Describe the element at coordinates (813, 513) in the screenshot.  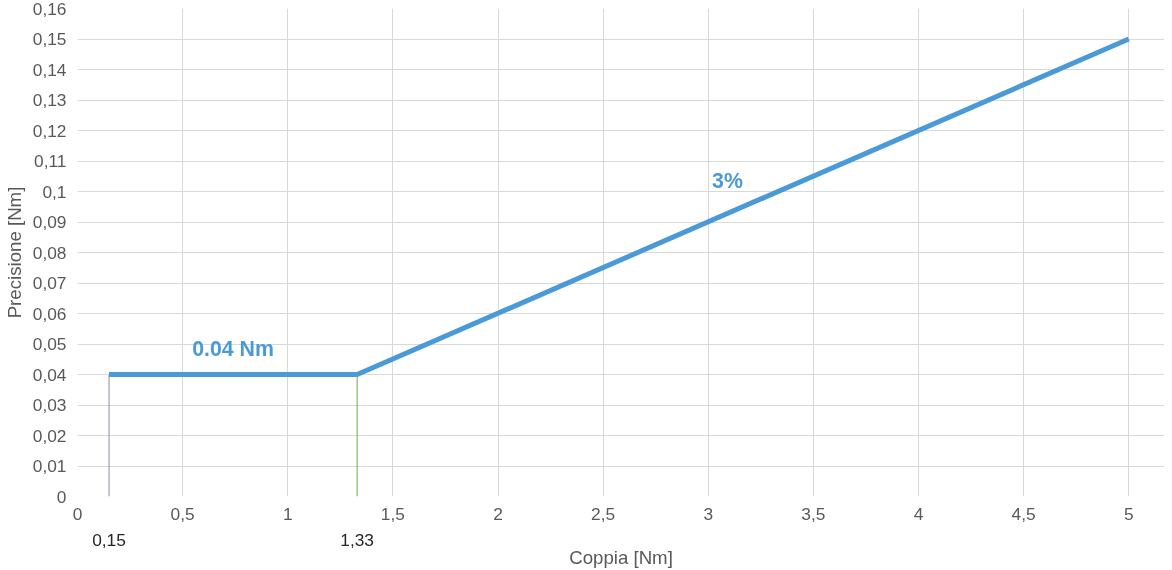
I see `x-tick-label: 3,5` at that location.